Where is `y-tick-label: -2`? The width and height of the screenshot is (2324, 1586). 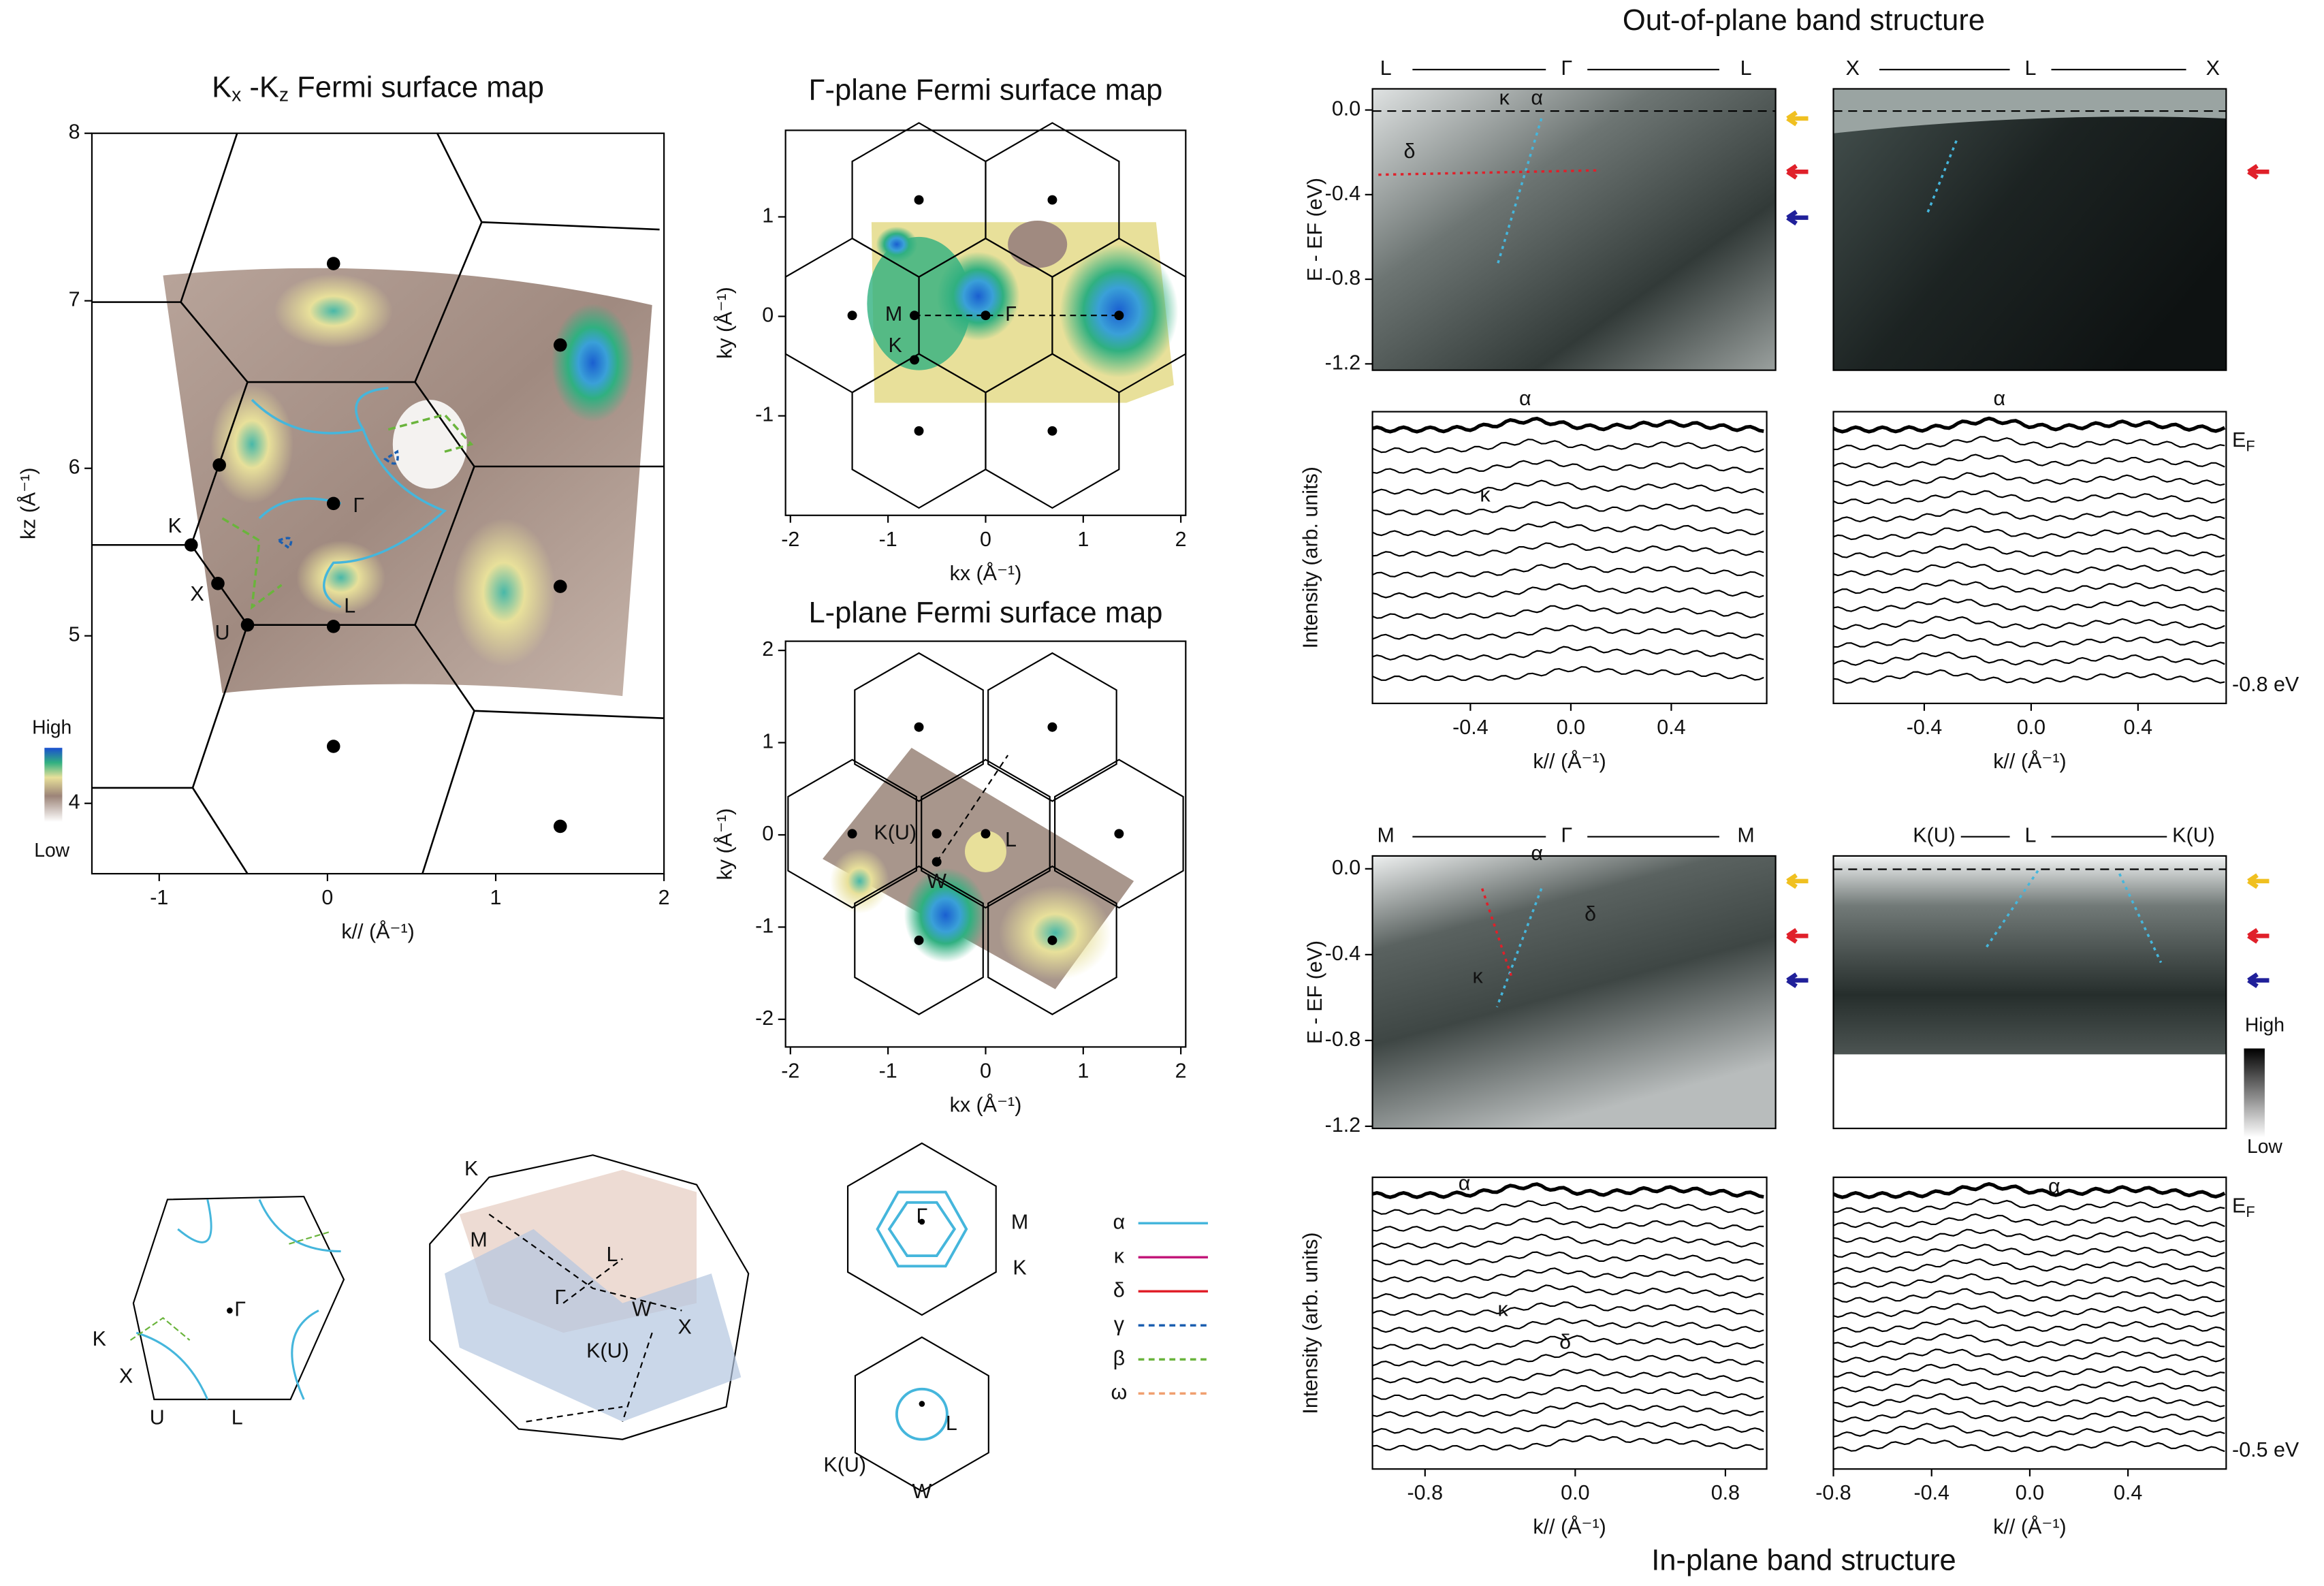
y-tick-label: -2 is located at coordinates (764, 1018).